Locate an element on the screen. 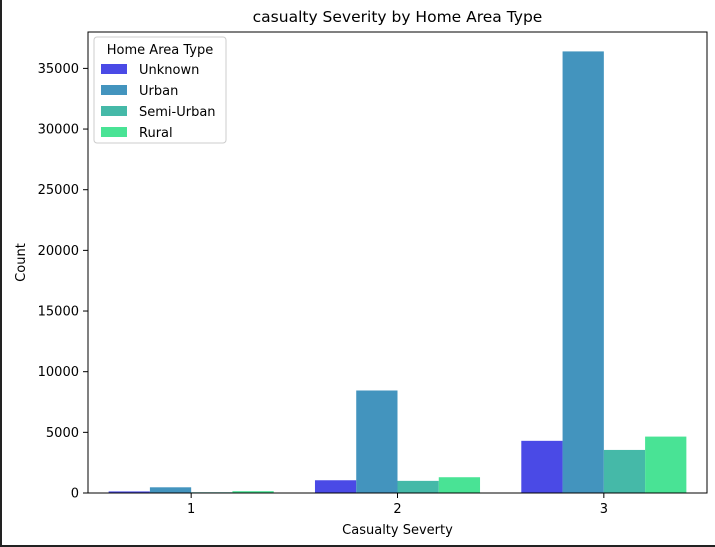  legend-label: Urban is located at coordinates (158, 91).